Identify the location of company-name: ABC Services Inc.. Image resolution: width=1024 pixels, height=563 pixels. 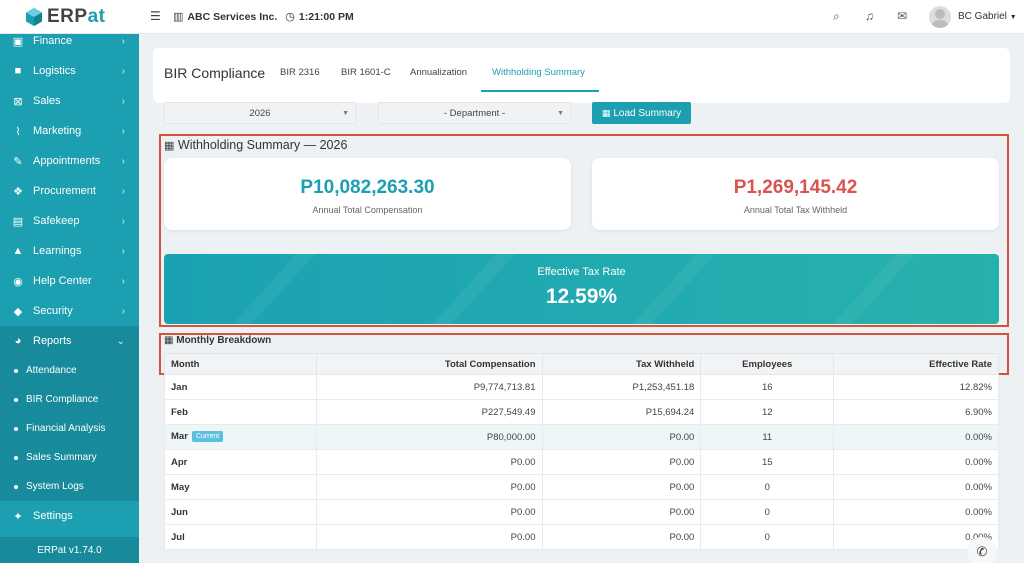
(232, 16).